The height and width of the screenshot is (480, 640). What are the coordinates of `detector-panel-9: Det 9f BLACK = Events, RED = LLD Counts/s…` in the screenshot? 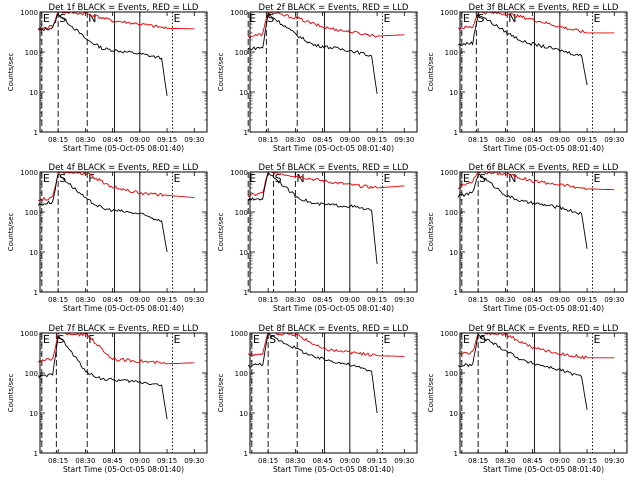 It's located at (527, 399).